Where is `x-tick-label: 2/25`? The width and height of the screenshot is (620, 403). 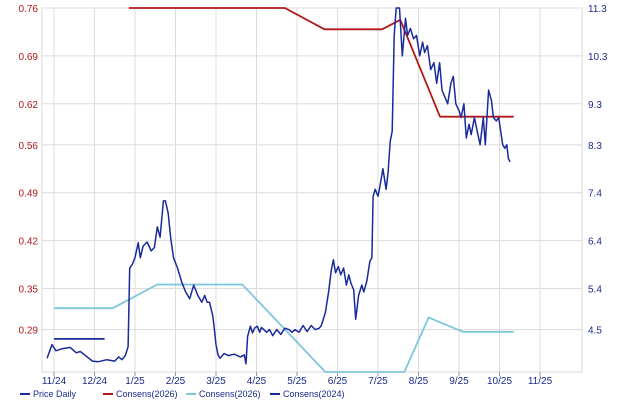
x-tick-label: 2/25 is located at coordinates (176, 381).